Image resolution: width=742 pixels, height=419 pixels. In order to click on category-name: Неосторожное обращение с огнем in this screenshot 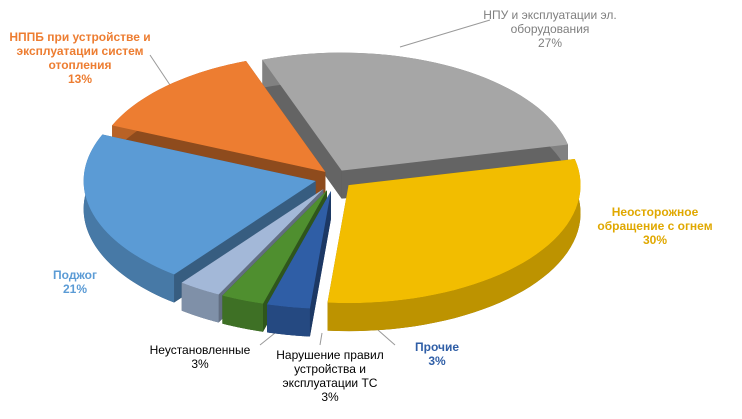, I will do `click(655, 219)`.